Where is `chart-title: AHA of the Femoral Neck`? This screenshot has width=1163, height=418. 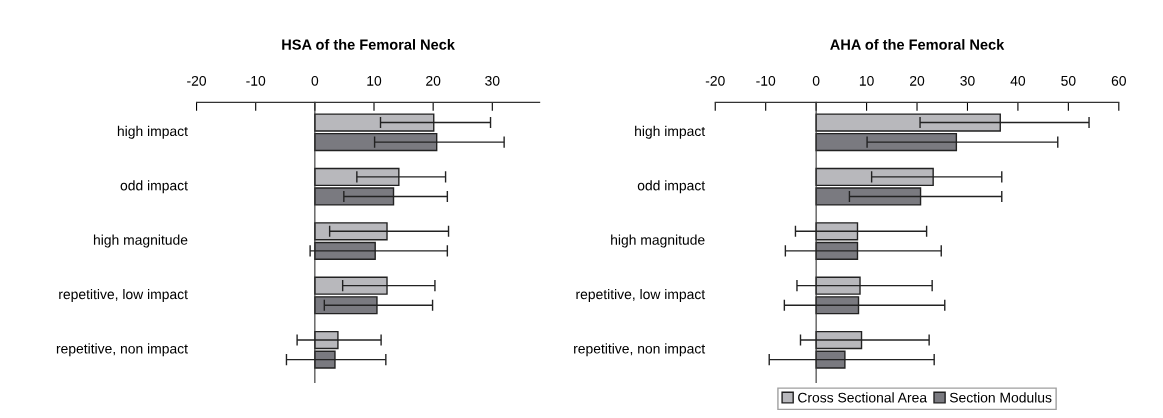 chart-title: AHA of the Femoral Neck is located at coordinates (917, 44).